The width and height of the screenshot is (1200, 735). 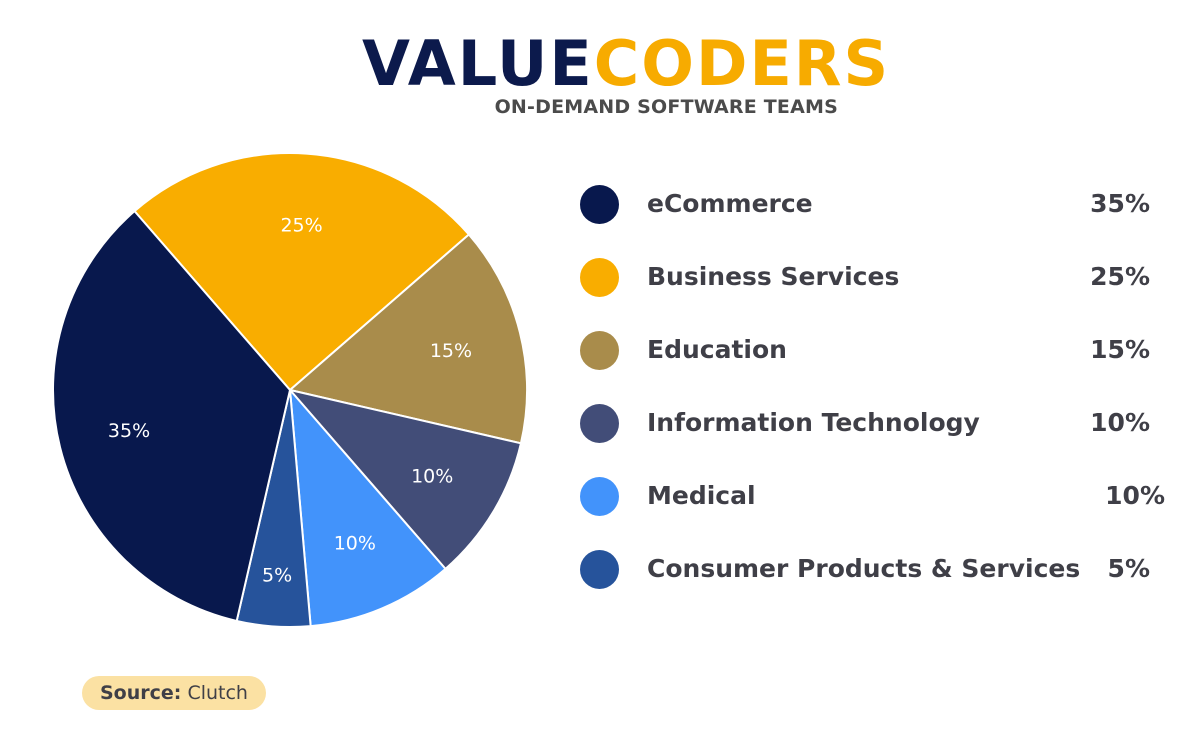 I want to click on legend-label: Business Services, so click(x=773, y=276).